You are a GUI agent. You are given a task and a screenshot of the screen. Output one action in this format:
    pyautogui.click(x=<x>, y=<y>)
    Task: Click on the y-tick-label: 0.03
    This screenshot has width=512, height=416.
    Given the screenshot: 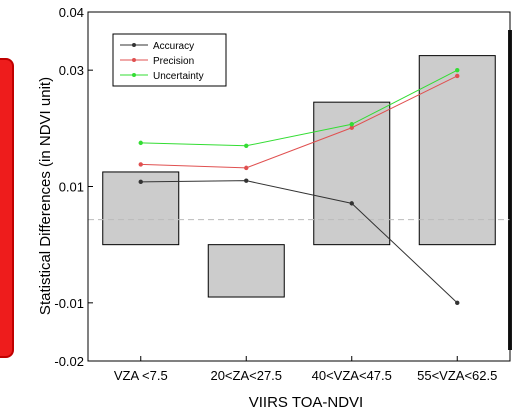 What is the action you would take?
    pyautogui.click(x=71, y=70)
    